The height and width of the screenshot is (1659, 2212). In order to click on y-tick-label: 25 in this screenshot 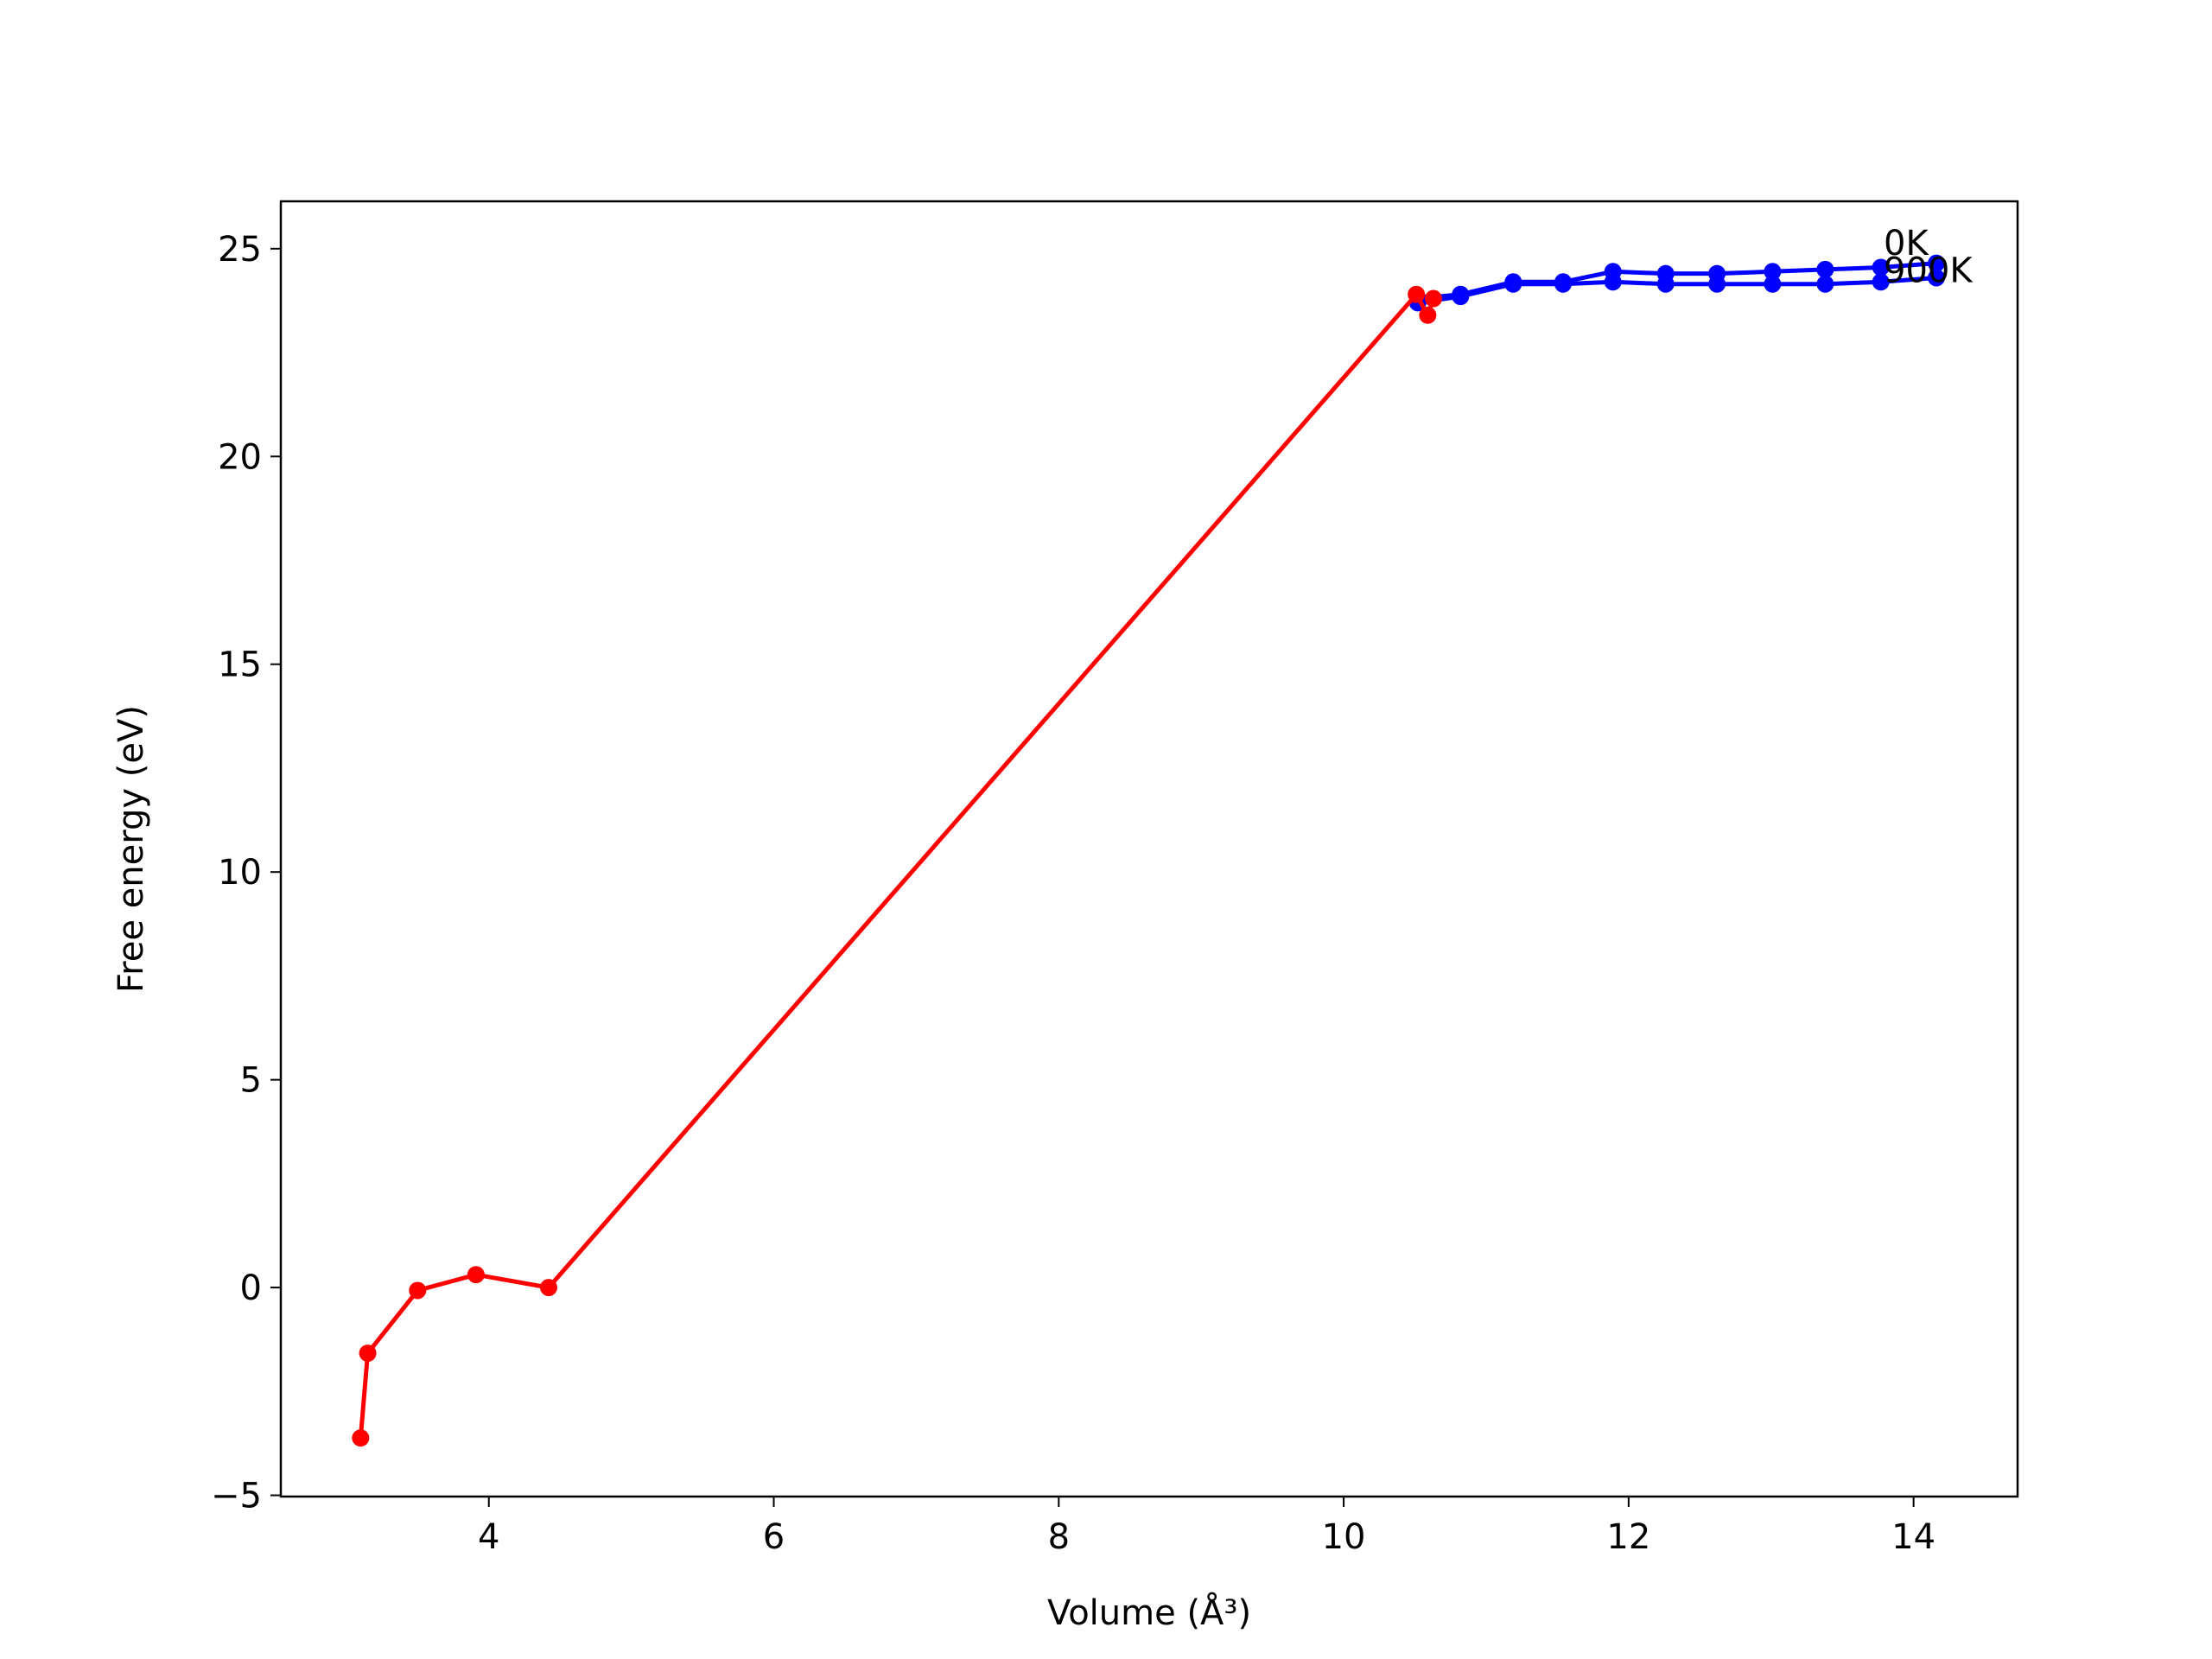, I will do `click(240, 250)`.